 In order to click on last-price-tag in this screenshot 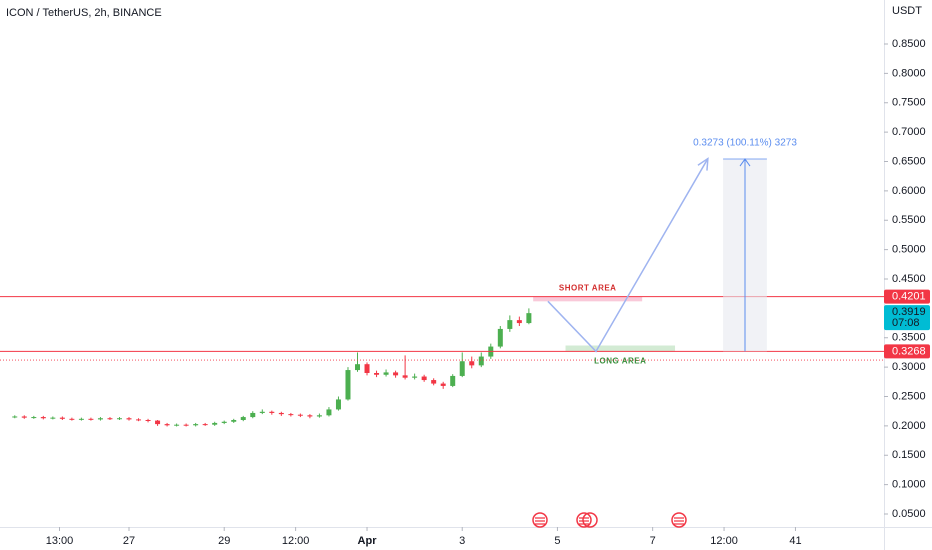, I will do `click(907, 318)`.